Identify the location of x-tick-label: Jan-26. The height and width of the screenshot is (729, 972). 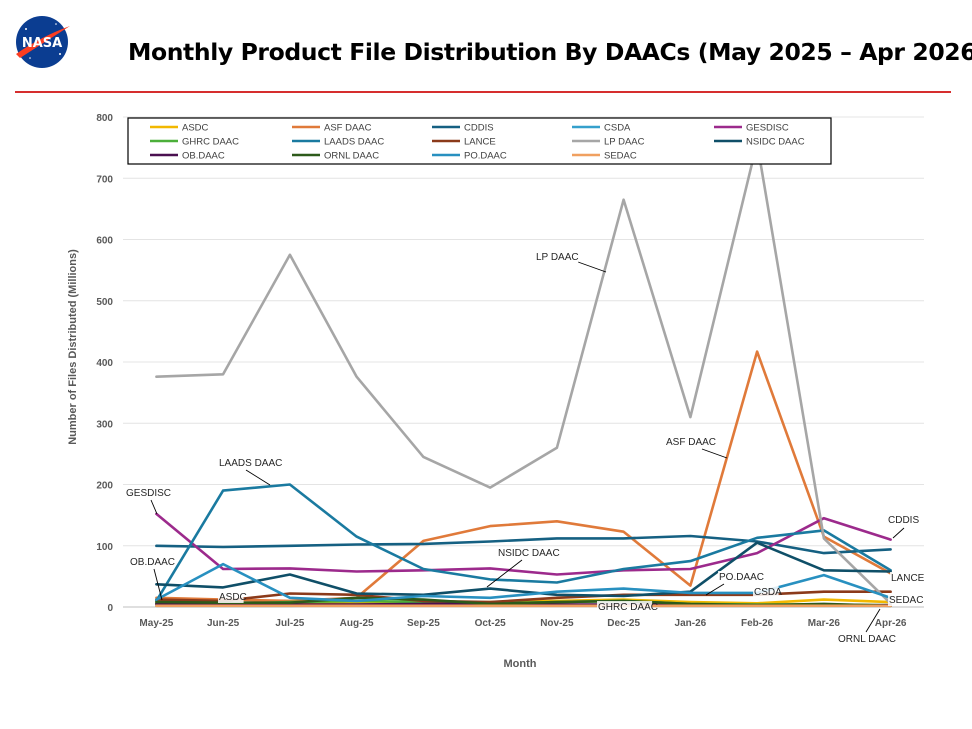
(691, 623).